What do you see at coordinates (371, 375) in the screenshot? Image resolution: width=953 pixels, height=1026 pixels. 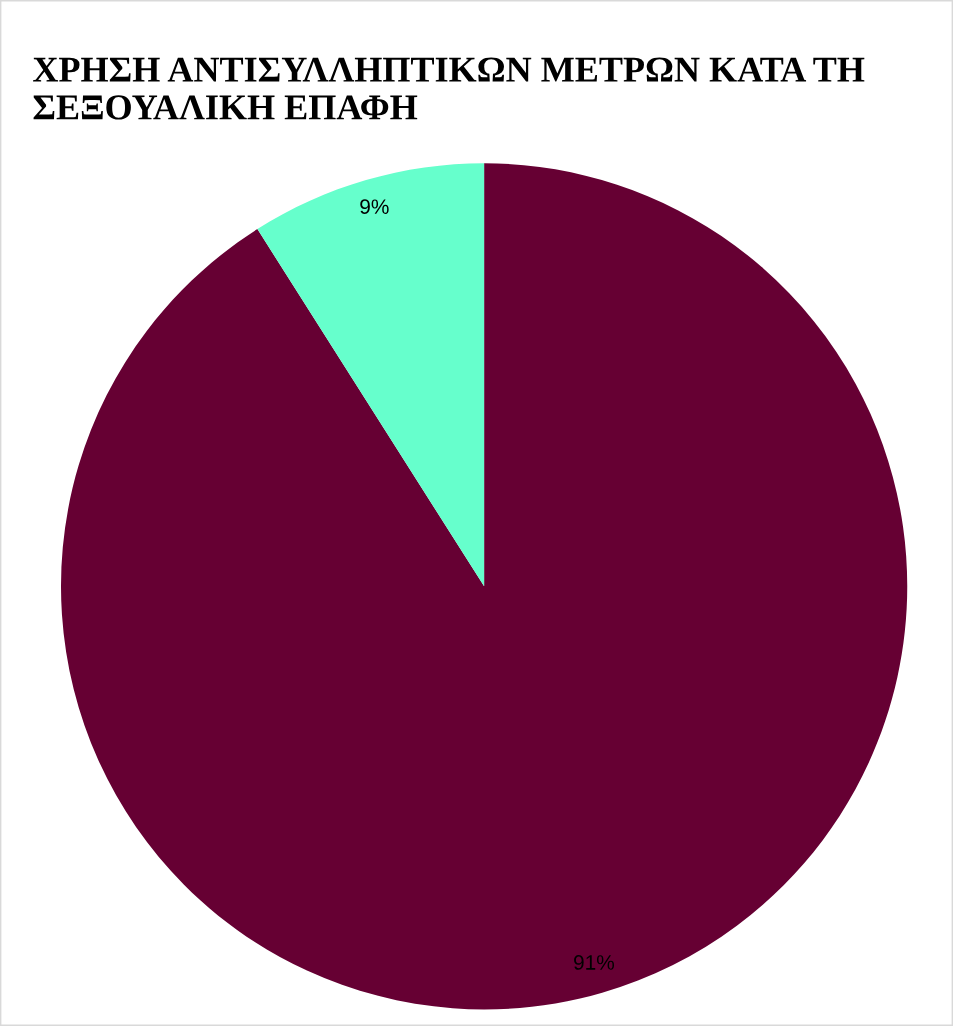 I see `pie-slice` at bounding box center [371, 375].